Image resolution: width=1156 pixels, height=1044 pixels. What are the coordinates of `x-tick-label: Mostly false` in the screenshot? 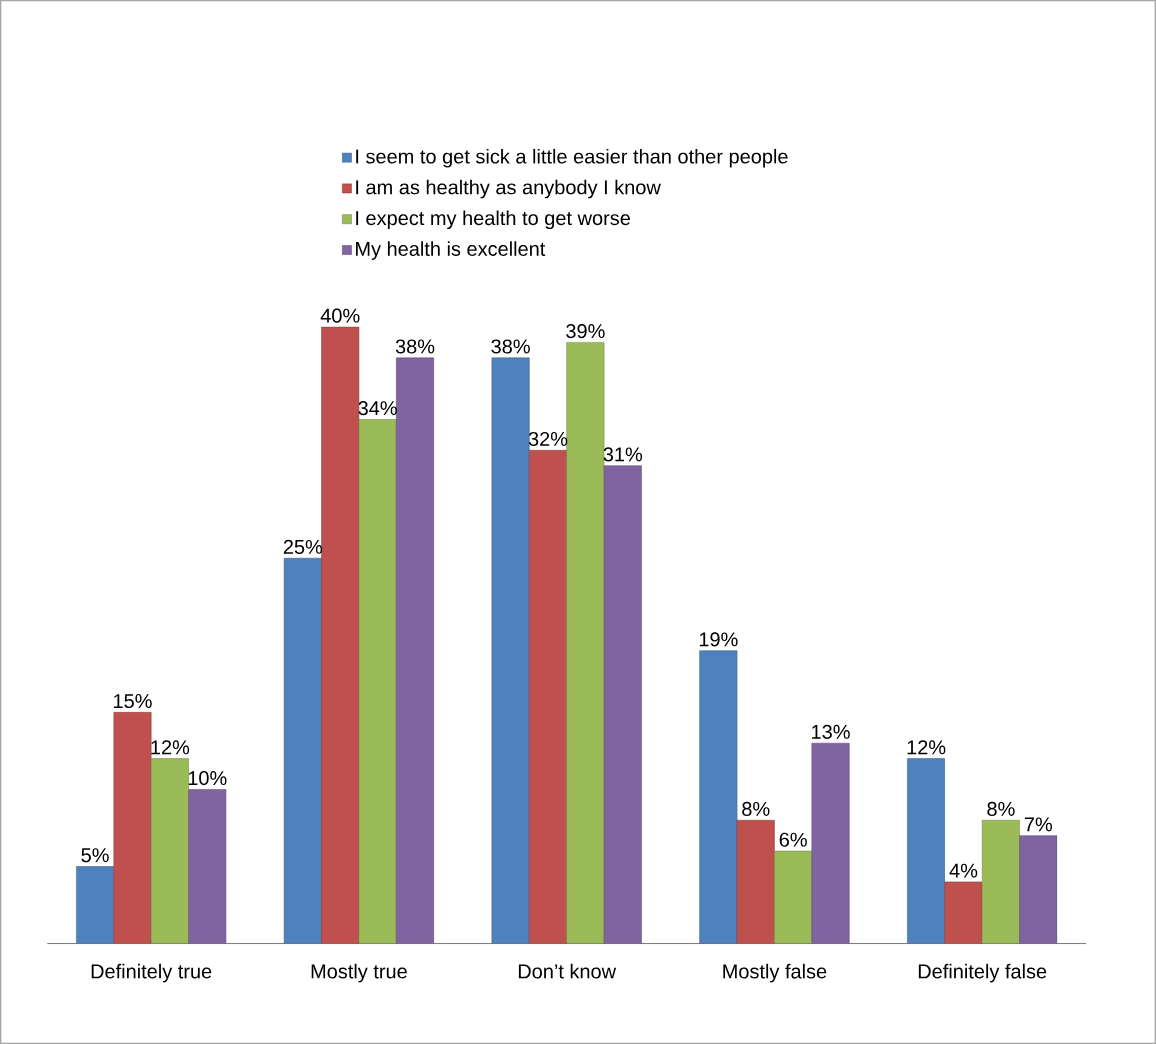 It's located at (775, 973).